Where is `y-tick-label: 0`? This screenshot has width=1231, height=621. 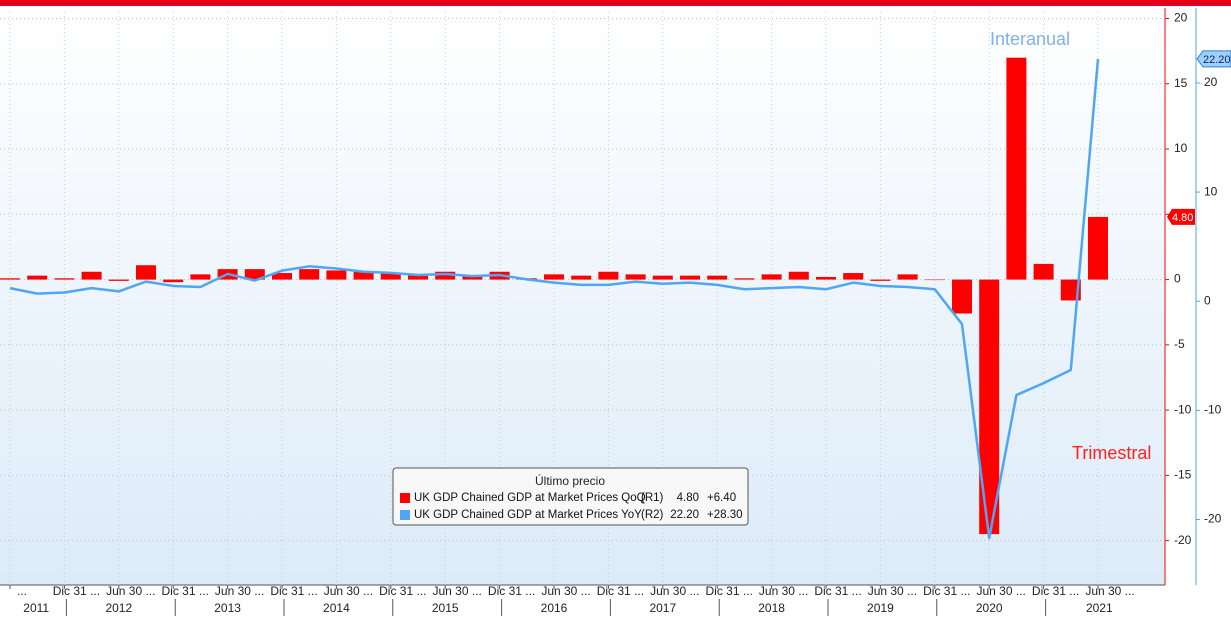 y-tick-label: 0 is located at coordinates (1177, 279).